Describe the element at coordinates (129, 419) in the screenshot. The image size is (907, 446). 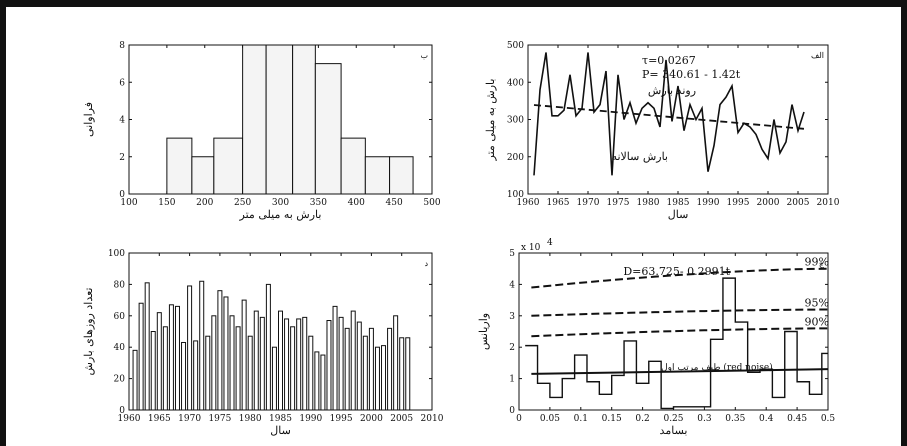
I see `bottom_left-xtick-label: 1960` at that location.